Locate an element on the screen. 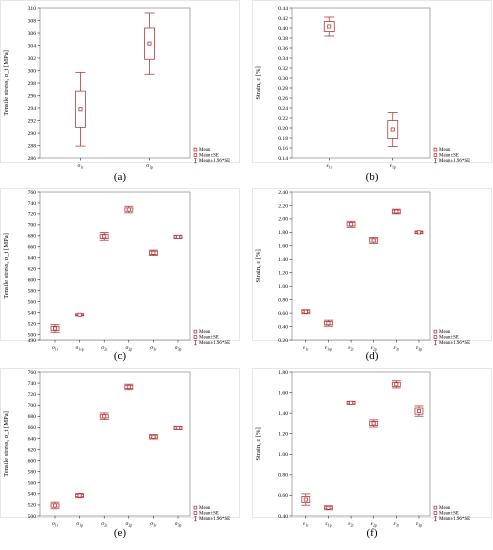  y-tick-label: 0.32 is located at coordinates (283, 69).